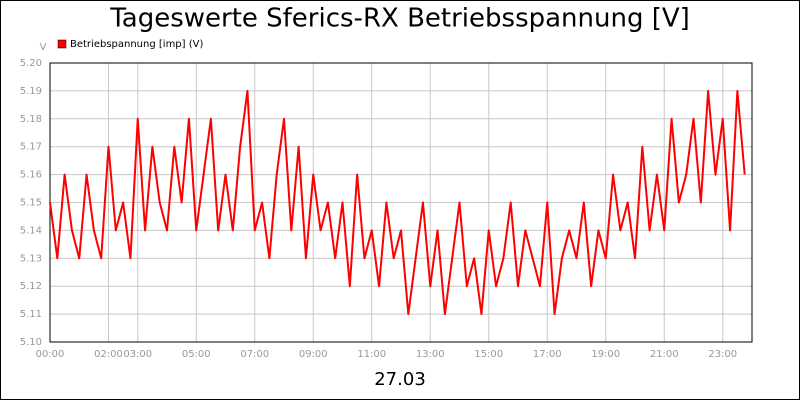 This screenshot has height=400, width=800. Describe the element at coordinates (196, 354) in the screenshot. I see `x-tick-label: 05:00` at that location.